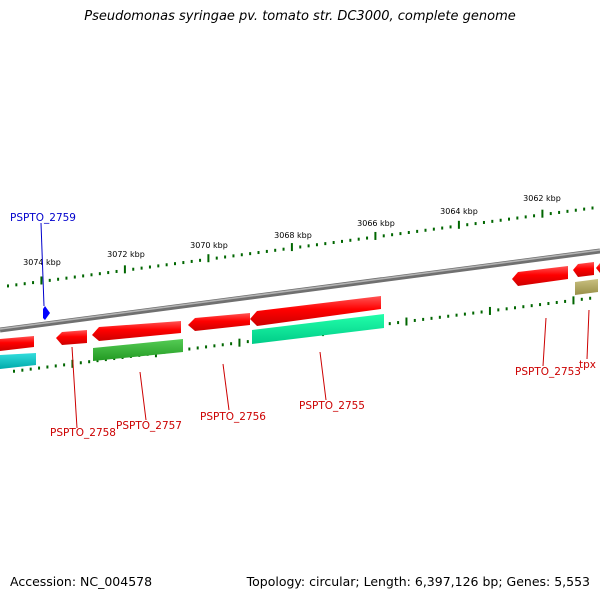  I want to click on gene-label-pspto-2759: PSPTO_2759, so click(43, 218).